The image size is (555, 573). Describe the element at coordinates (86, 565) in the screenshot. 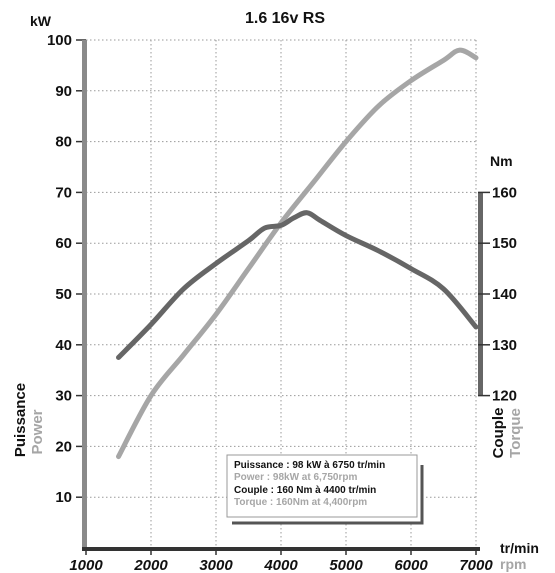

I see `x-tick-label-1000: 1000` at that location.